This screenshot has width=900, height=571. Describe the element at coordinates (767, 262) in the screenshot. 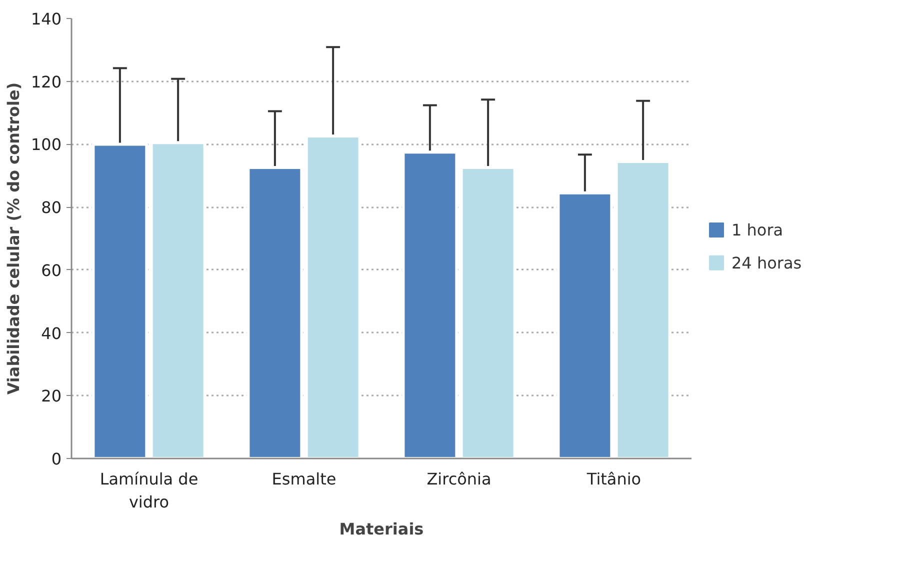

I see `legend-label: 24 horas` at that location.